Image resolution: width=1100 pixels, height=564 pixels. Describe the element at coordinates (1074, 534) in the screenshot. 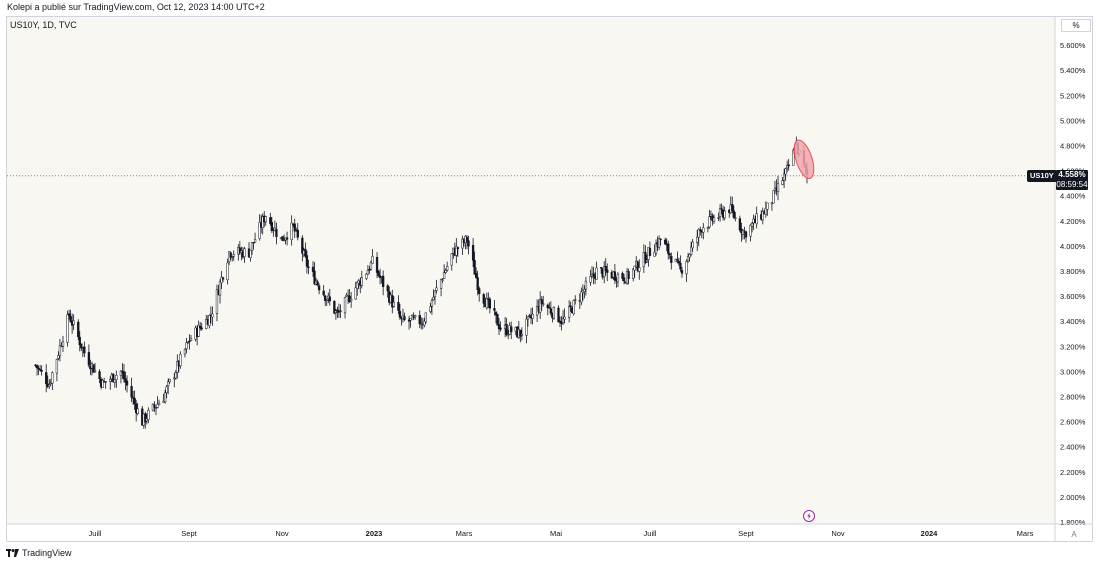

I see `auto-scale-button: A` at that location.